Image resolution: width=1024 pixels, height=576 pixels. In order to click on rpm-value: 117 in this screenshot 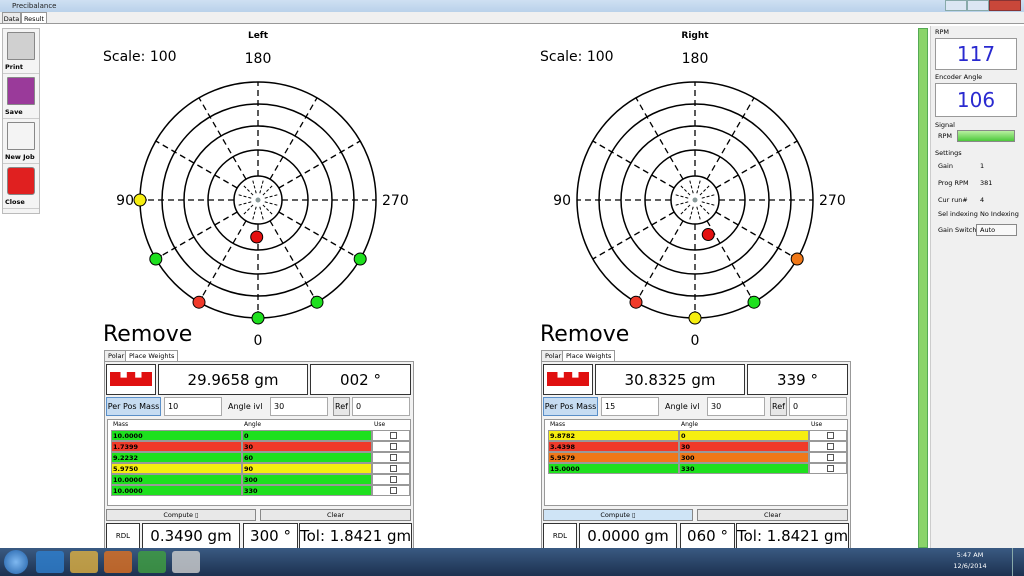, I will do `click(976, 54)`.